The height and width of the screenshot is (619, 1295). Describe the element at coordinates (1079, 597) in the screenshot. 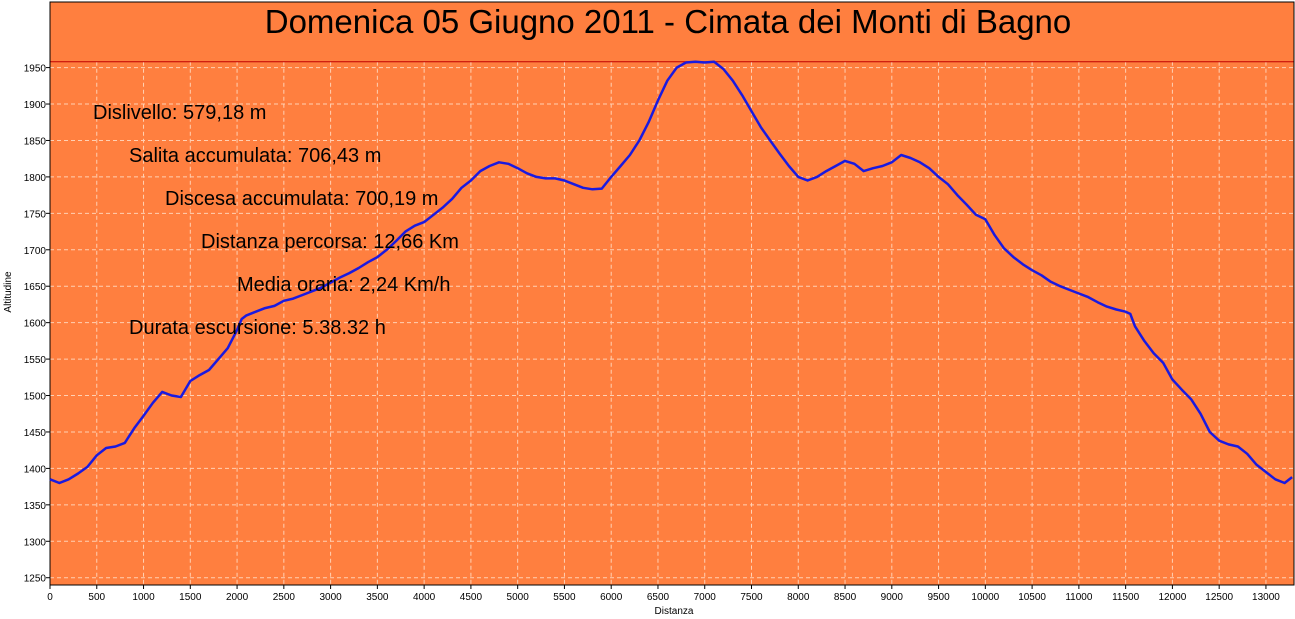

I see `x-tick-label: 11000` at that location.